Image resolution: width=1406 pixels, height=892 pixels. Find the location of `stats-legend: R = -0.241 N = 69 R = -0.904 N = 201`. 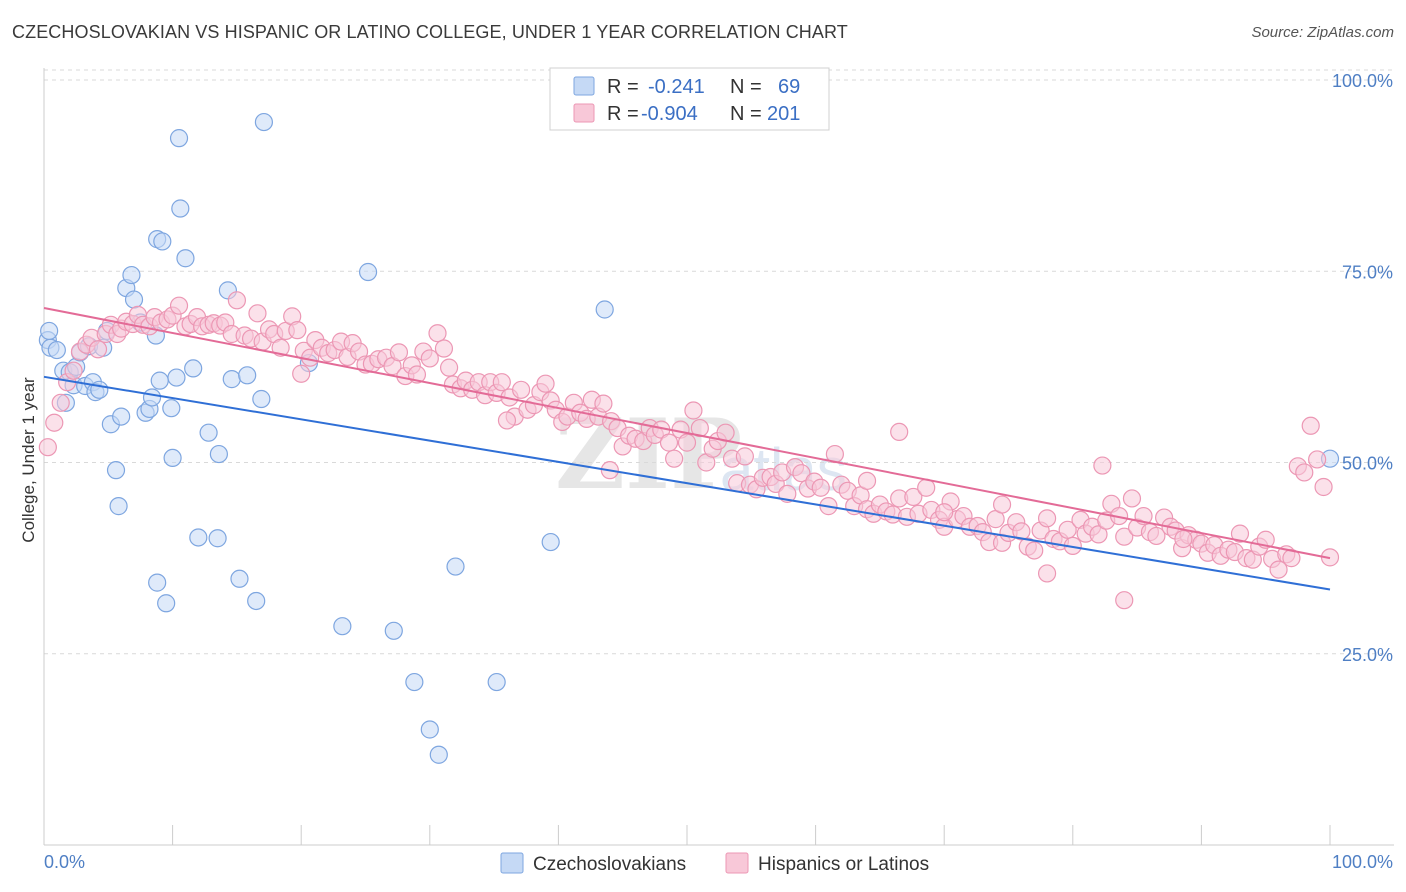

stats-legend: R = -0.241 N = 69 R = -0.904 N = 201 is located at coordinates (689, 99).